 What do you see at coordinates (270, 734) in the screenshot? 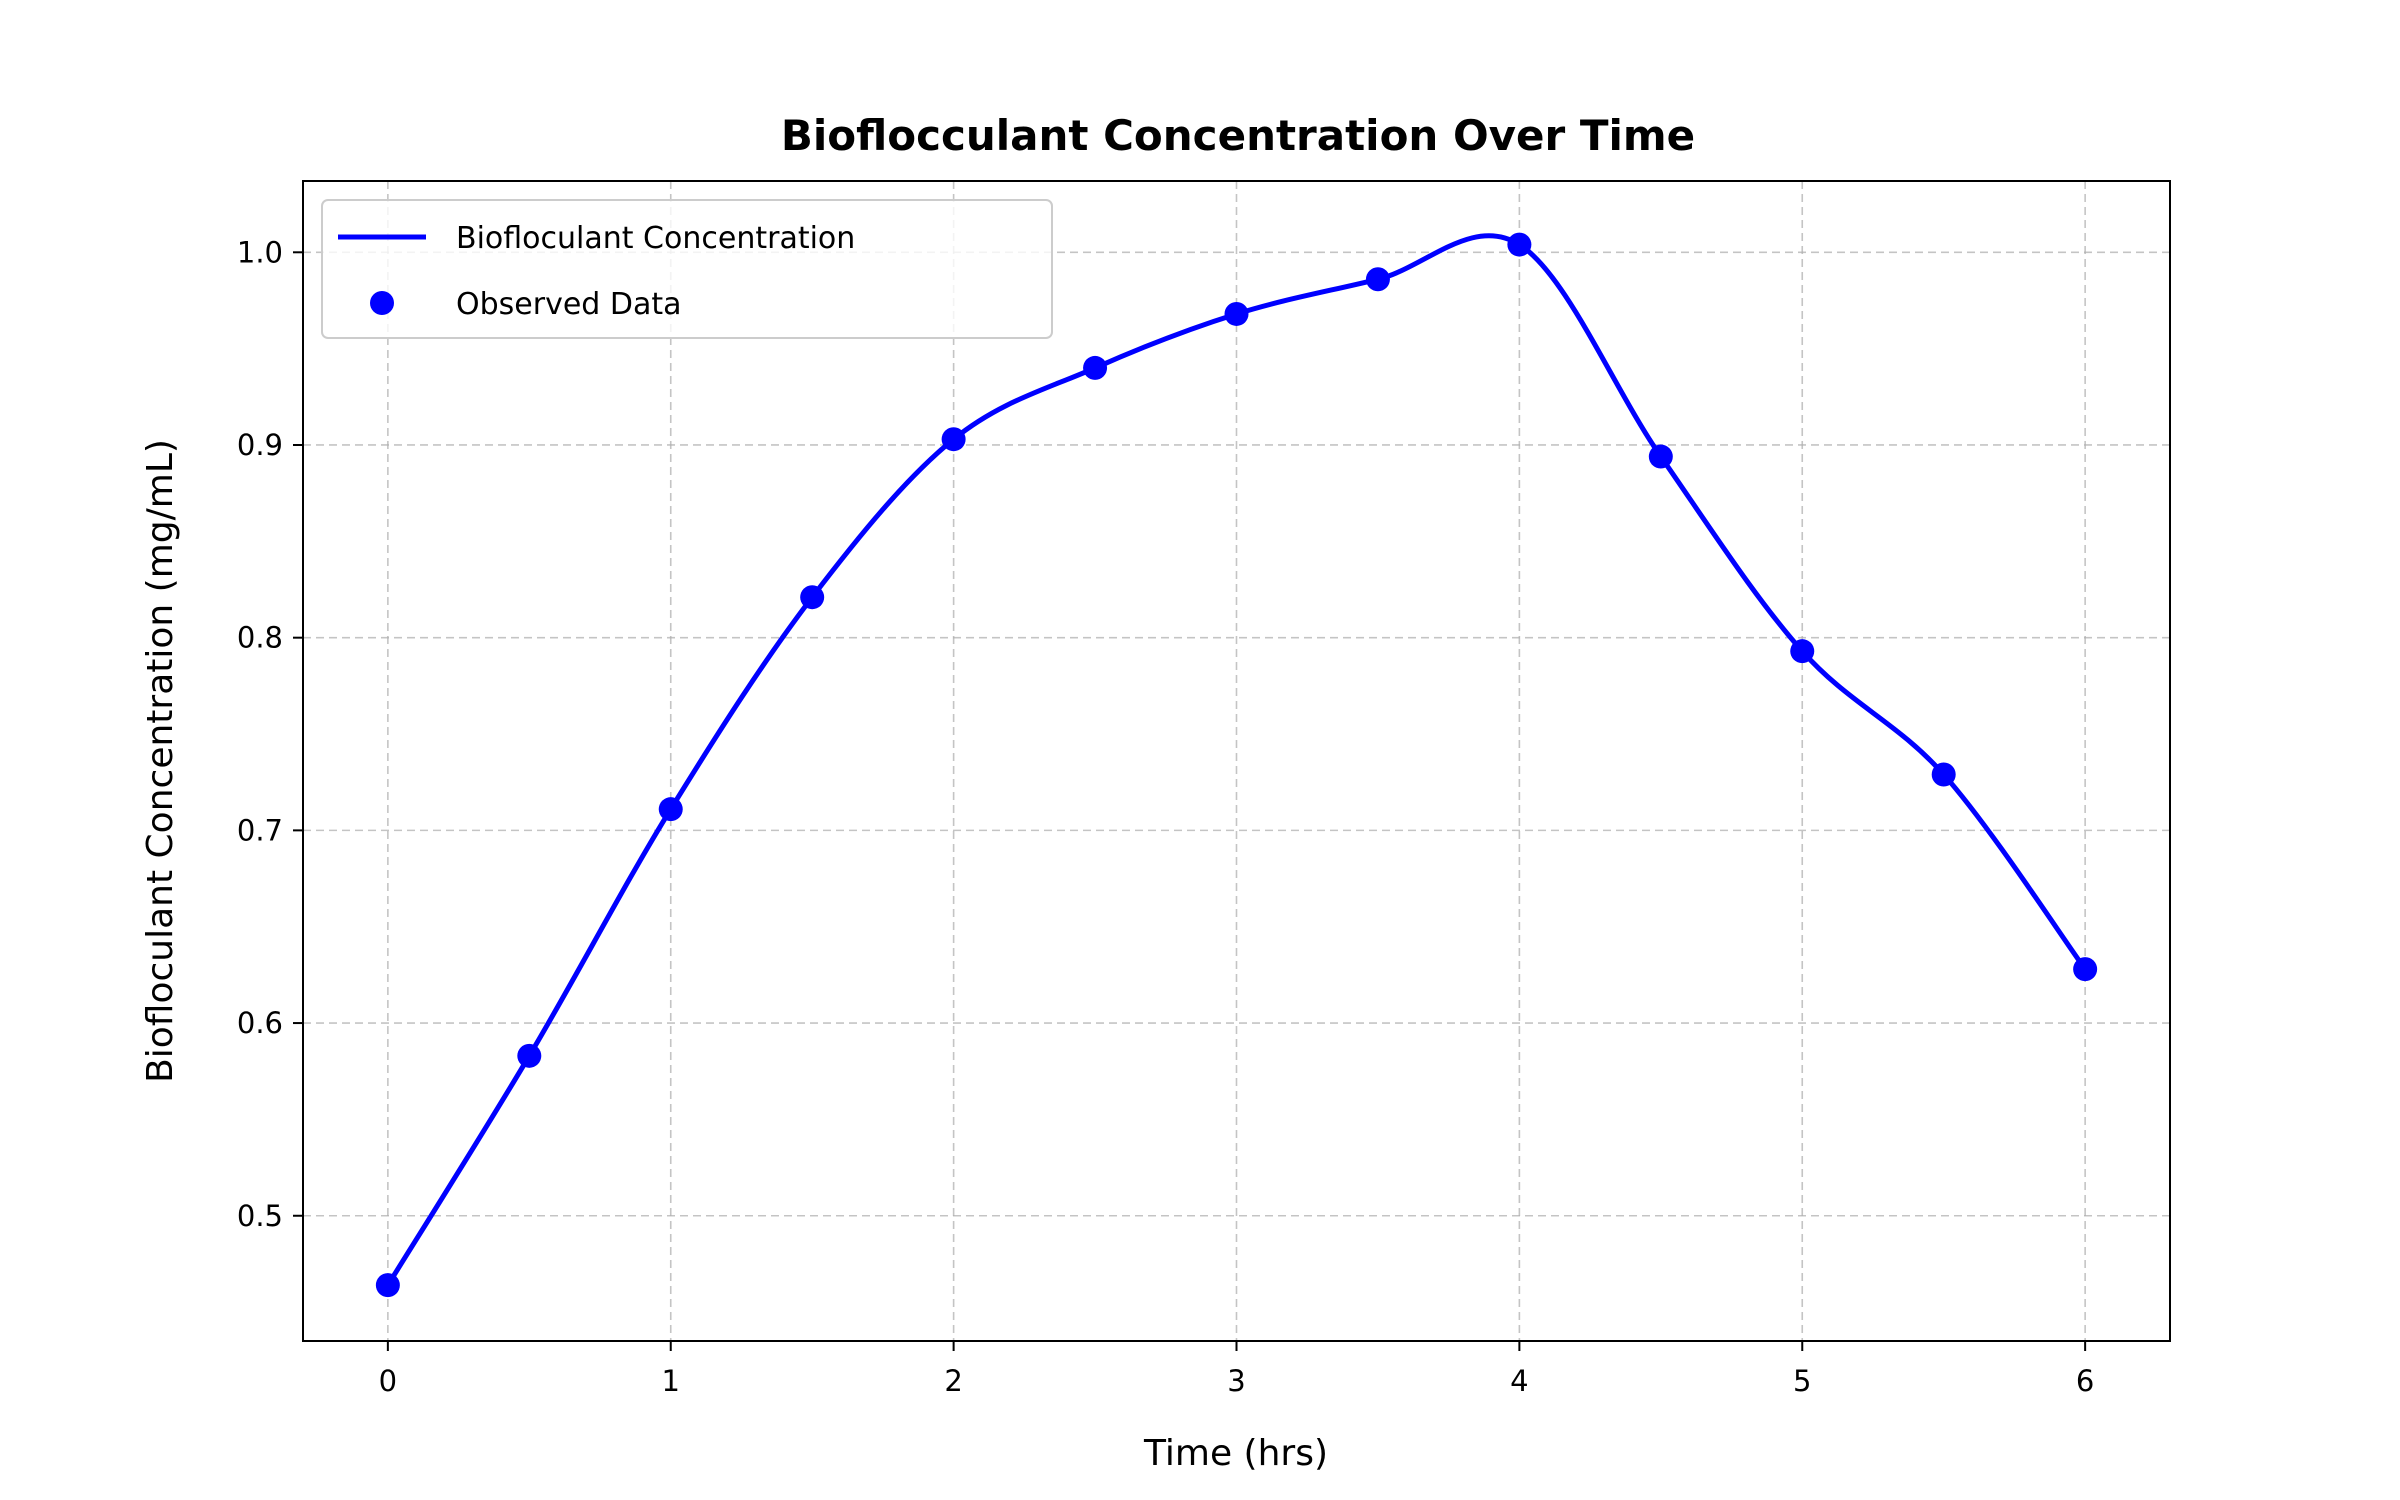
I see `y-axis-ticks: 0.5 0.6 0.7 0.8 0.9 1.0` at bounding box center [270, 734].